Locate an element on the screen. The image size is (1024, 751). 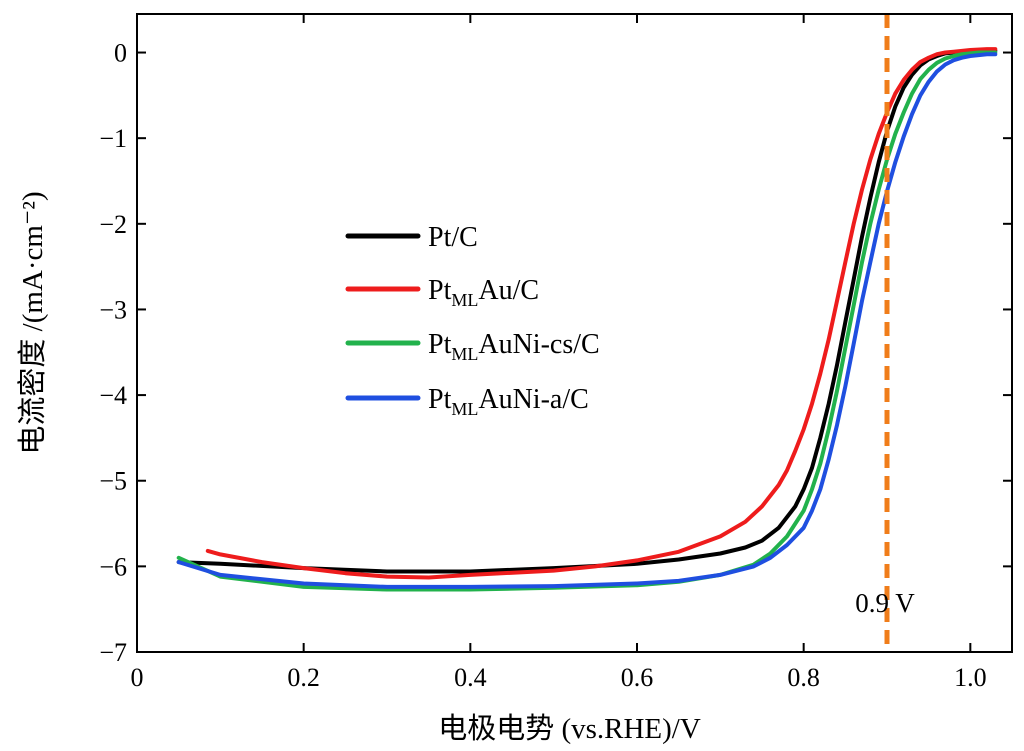
legend-label-rest: AuNi-a/C is located at coordinates (533, 399).